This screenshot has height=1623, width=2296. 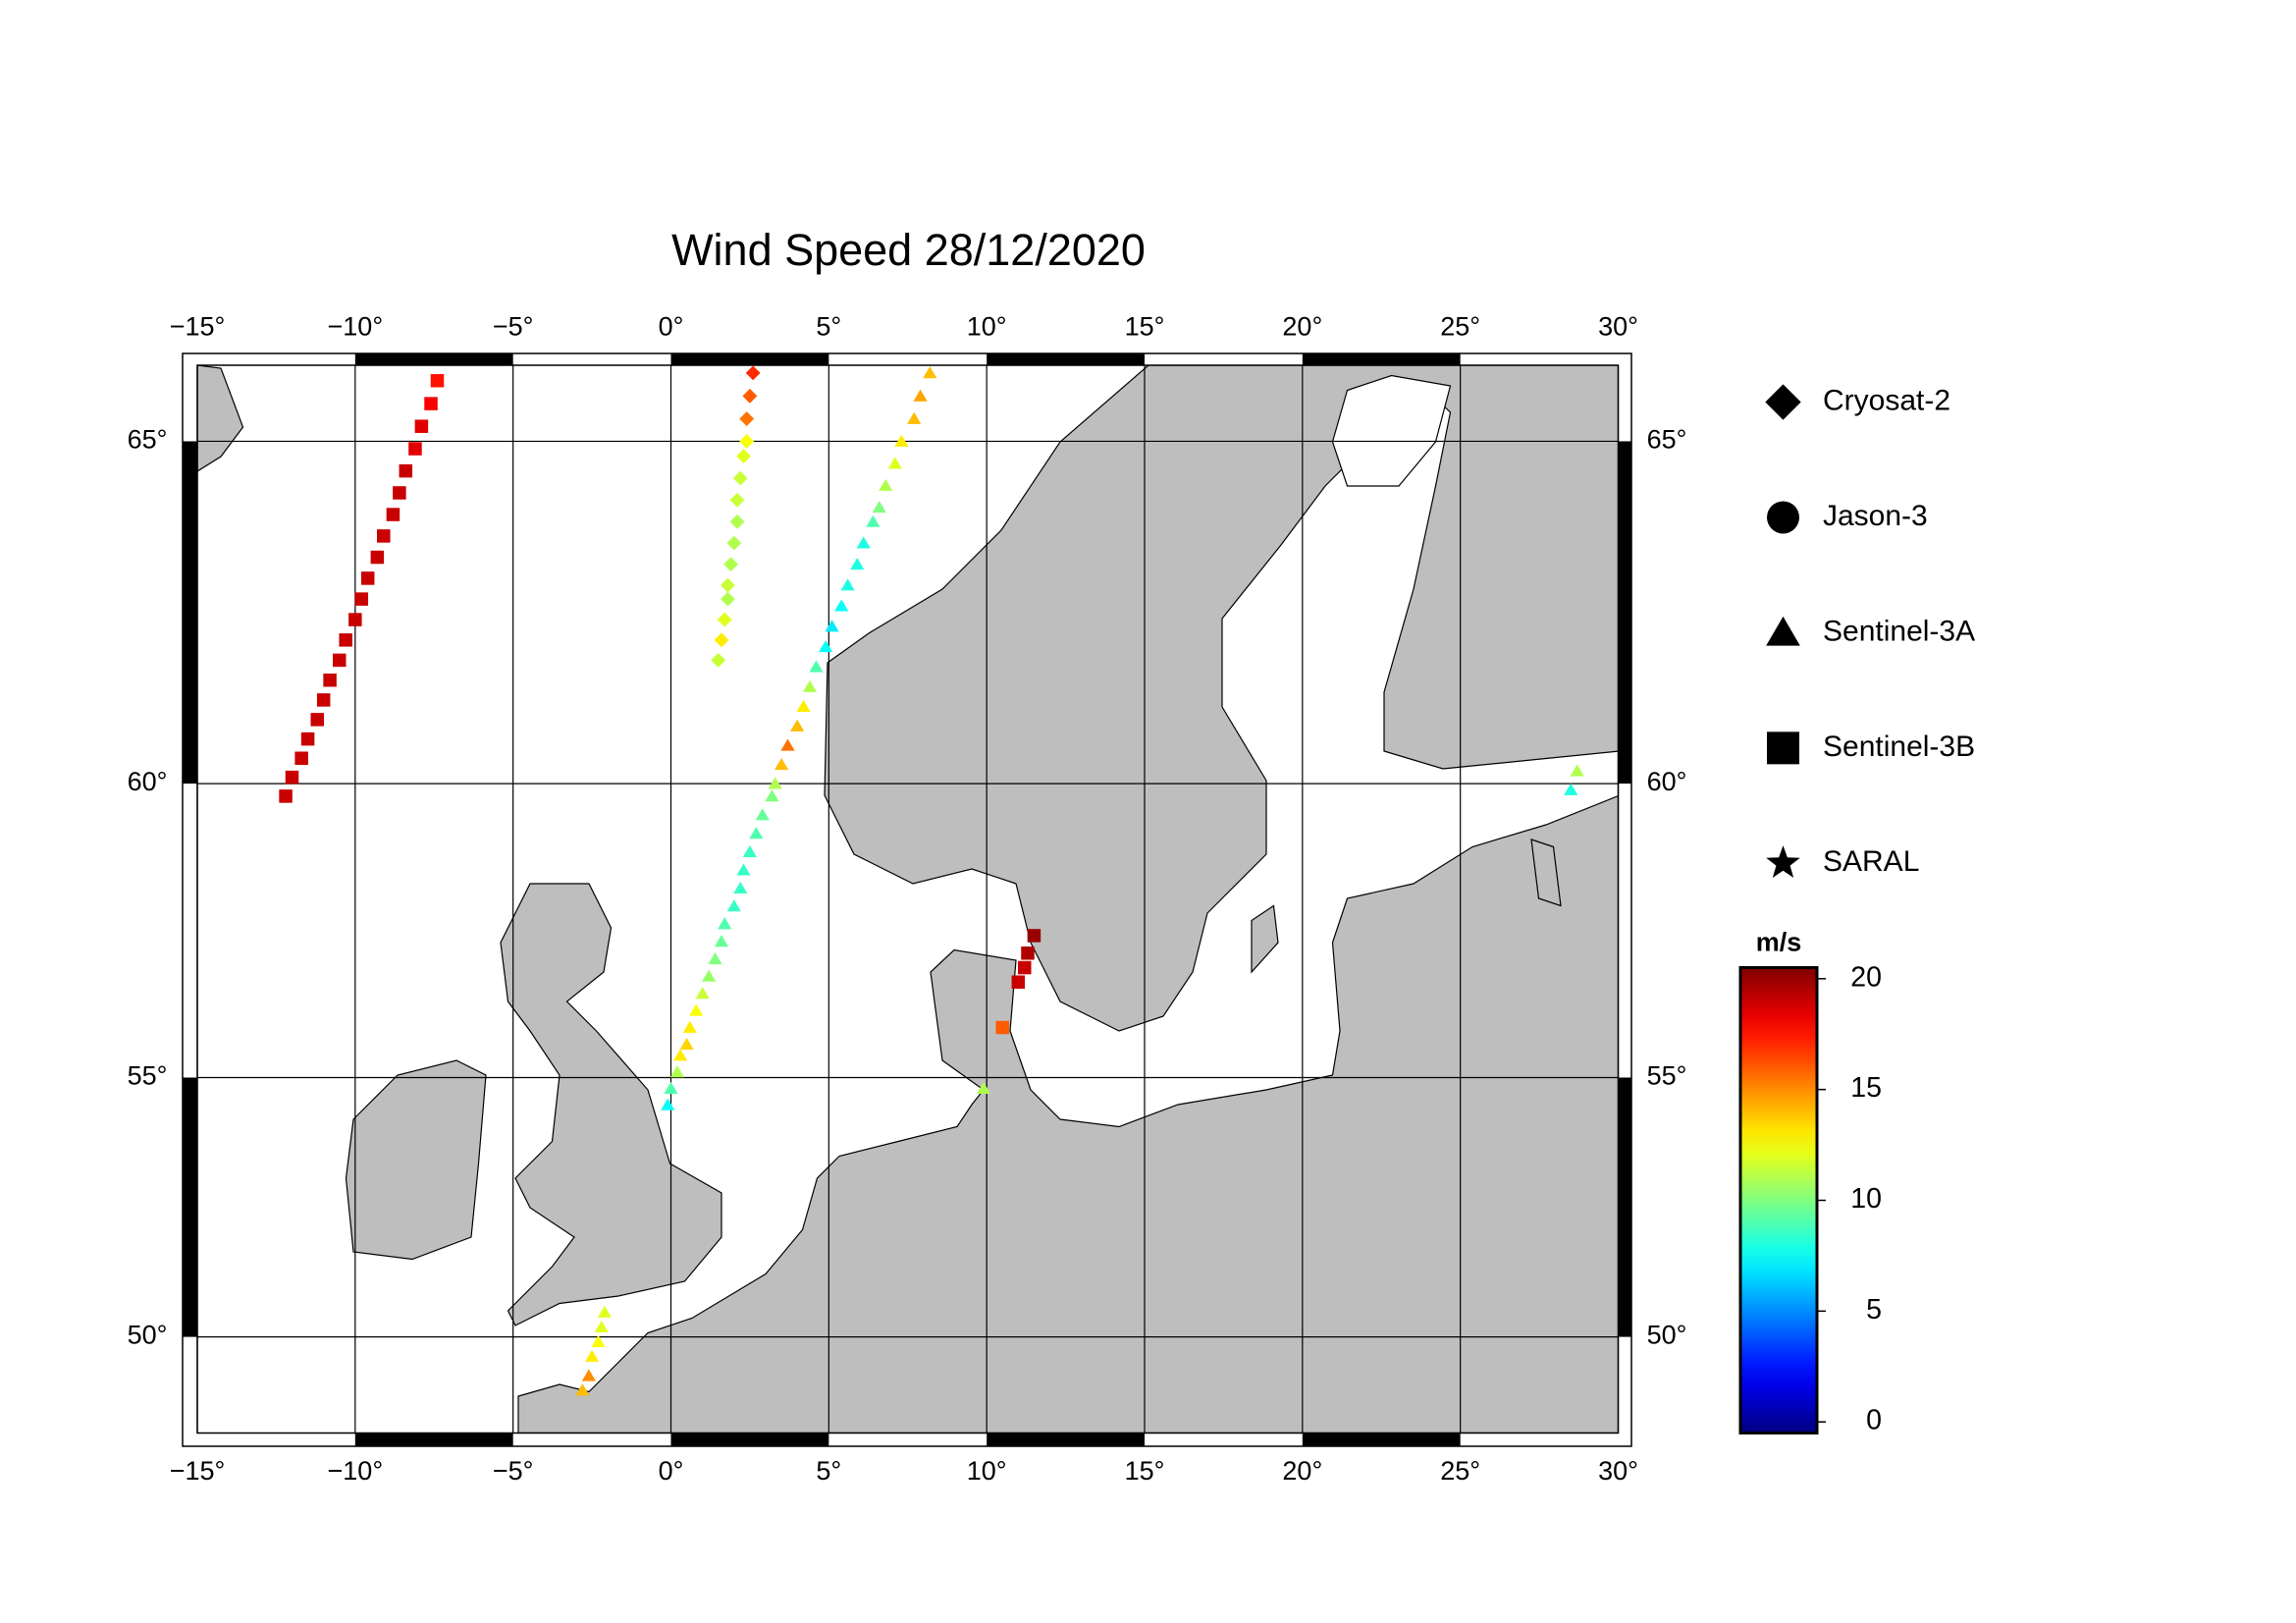 I want to click on legend-label: SARAL, so click(x=1871, y=861).